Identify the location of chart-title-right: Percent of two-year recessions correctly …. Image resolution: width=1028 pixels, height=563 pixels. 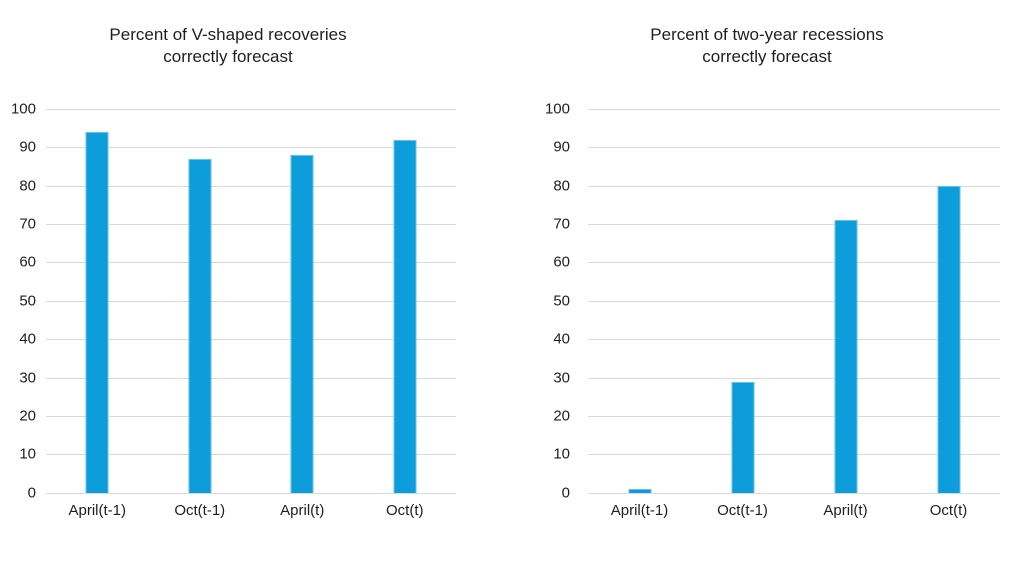
(767, 46).